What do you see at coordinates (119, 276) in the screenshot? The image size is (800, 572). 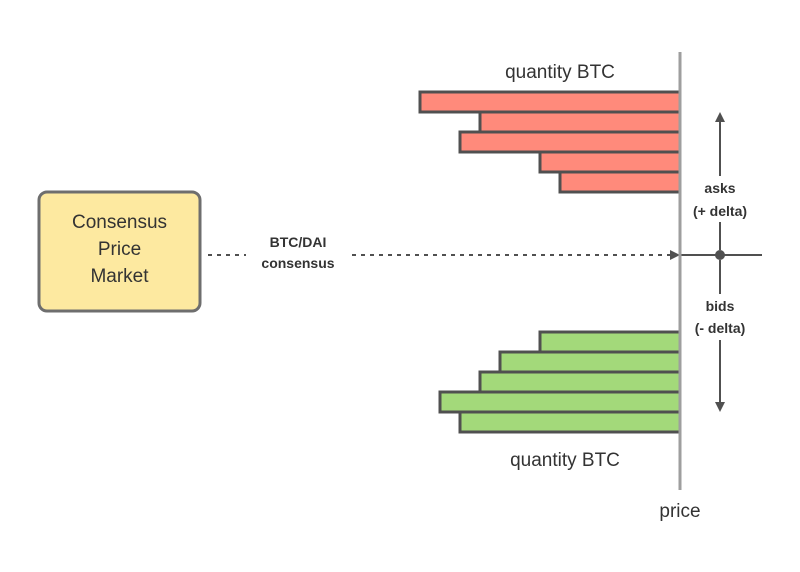 I see `consensus-box-line-3: Market` at bounding box center [119, 276].